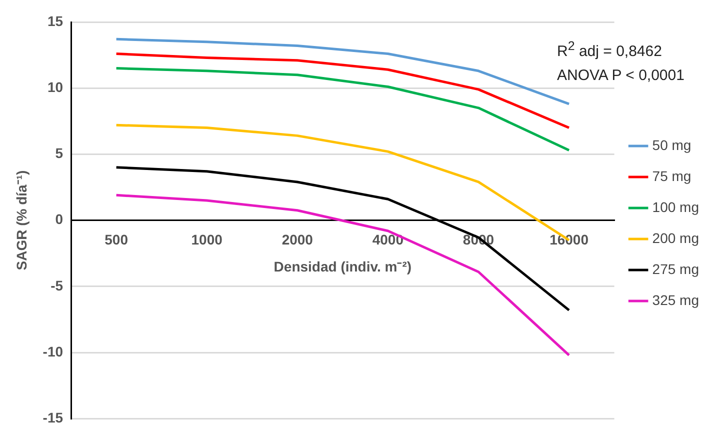 This screenshot has width=719, height=435. Describe the element at coordinates (59, 153) in the screenshot. I see `y-tick-label: 5` at that location.